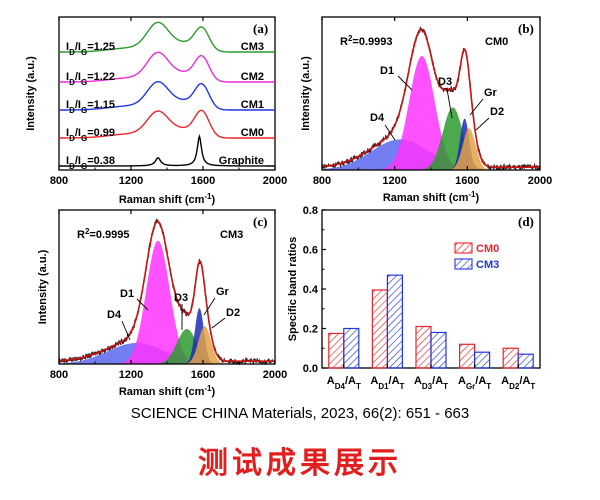 This screenshot has height=500, width=600. I want to click on panel-d-ytick-label: 0.6, so click(310, 251).